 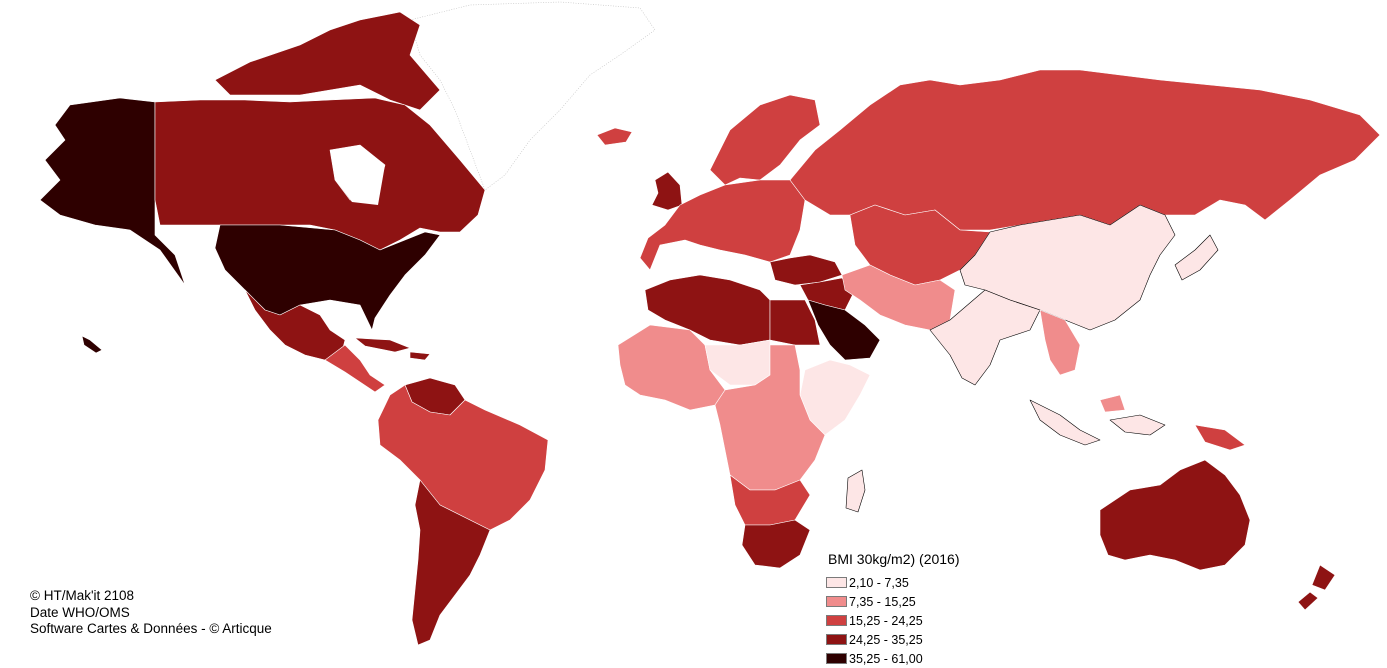 What do you see at coordinates (770, 417) in the screenshot?
I see `region-central-africa` at bounding box center [770, 417].